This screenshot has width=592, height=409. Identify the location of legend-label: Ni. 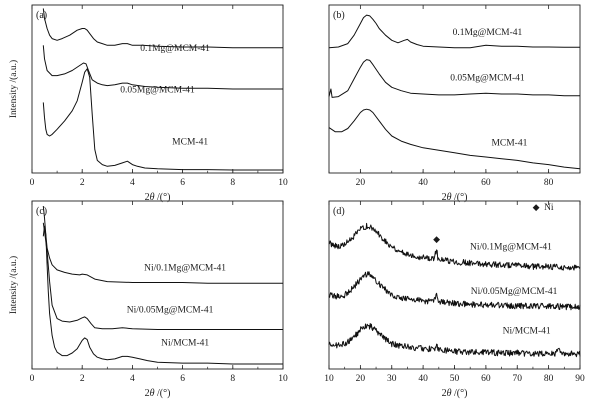
(549, 208).